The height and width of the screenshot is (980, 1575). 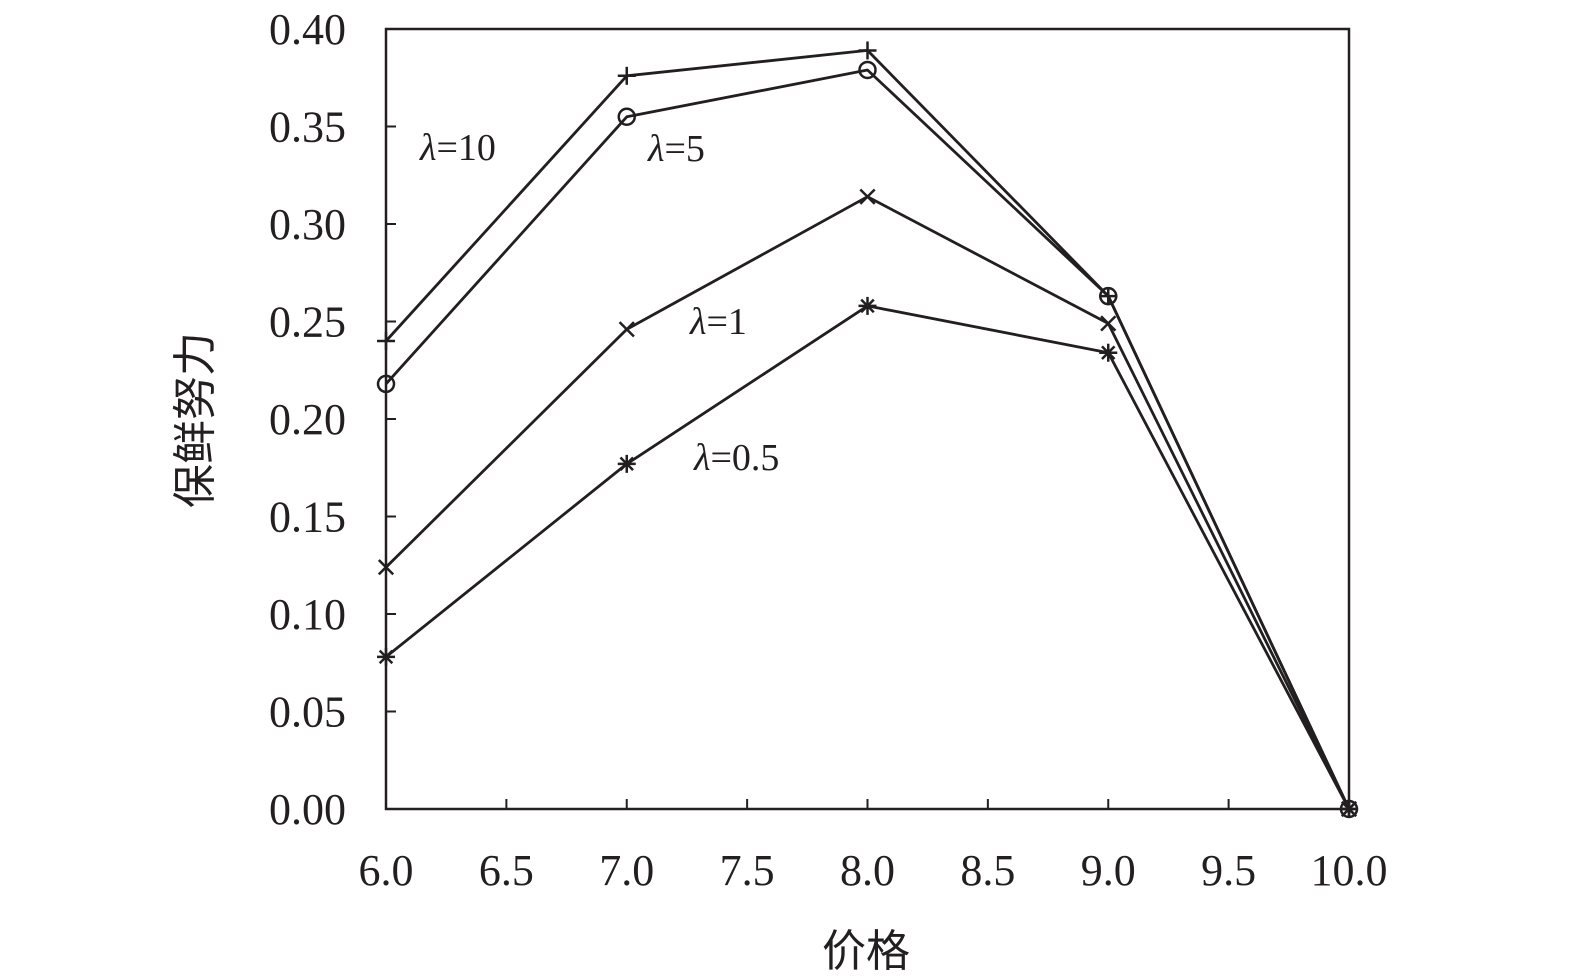 I want to click on series-label: λ=0.5, so click(x=736, y=458).